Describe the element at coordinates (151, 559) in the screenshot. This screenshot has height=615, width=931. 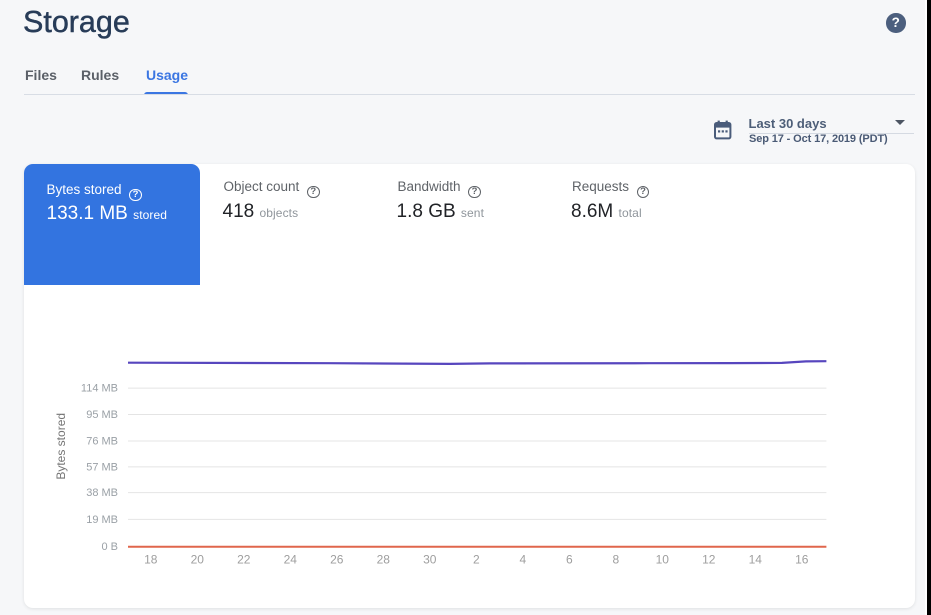
I see `svg-text: 18` at that location.